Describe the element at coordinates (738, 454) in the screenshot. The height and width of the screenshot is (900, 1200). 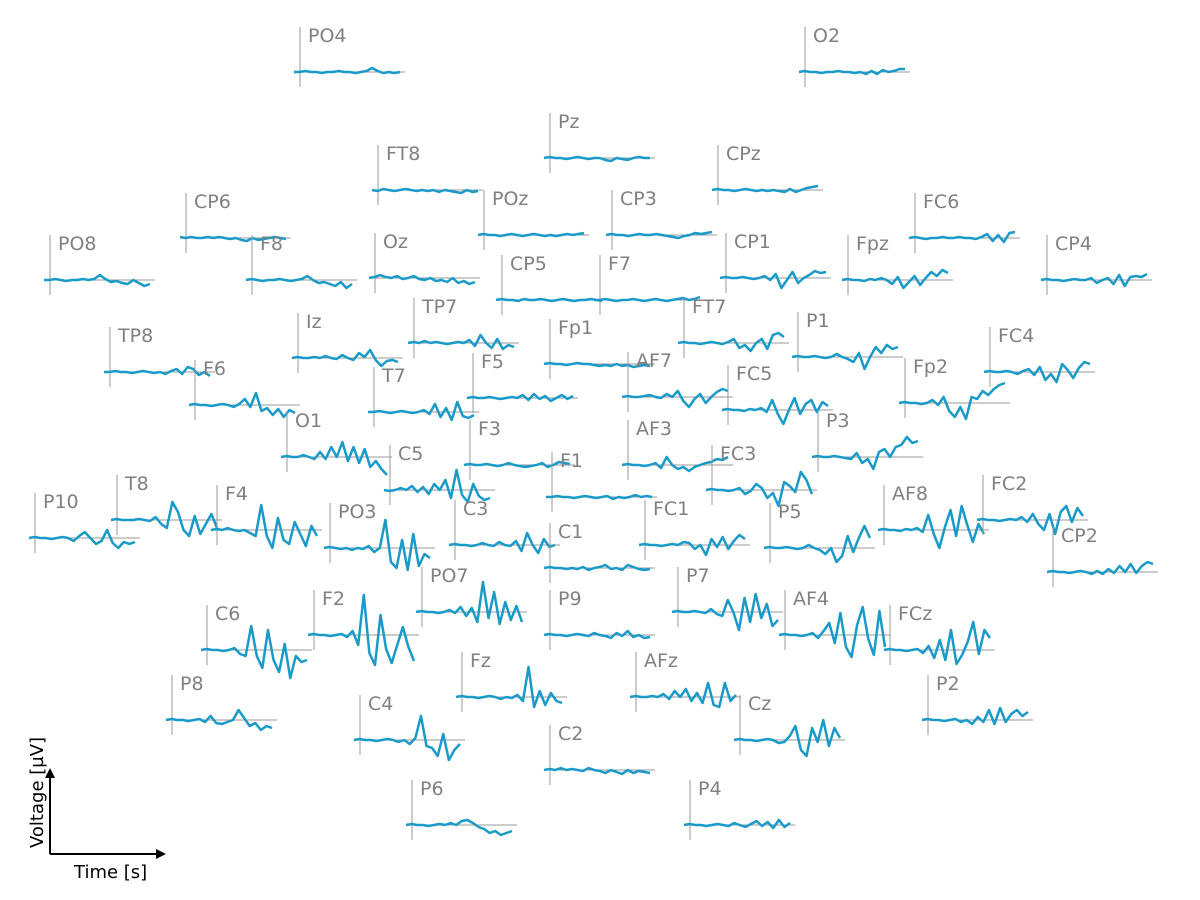
I see `channel-label: FC3` at that location.